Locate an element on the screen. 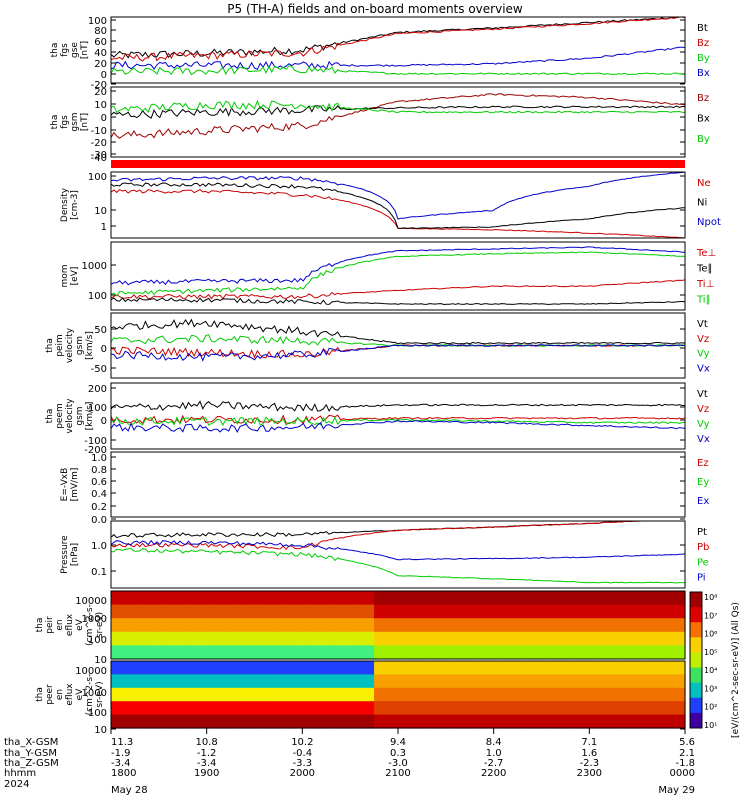 The height and width of the screenshot is (800, 750). ytick-label: 1.0 is located at coordinates (99, 546).